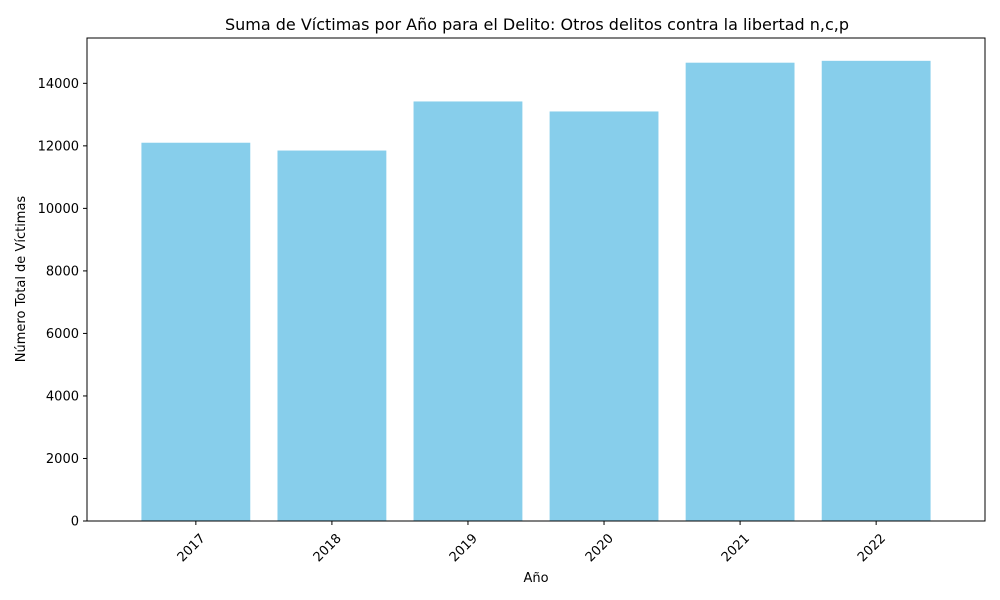 This screenshot has width=1000, height=600. Describe the element at coordinates (75, 522) in the screenshot. I see `y-tick-label: 0` at that location.